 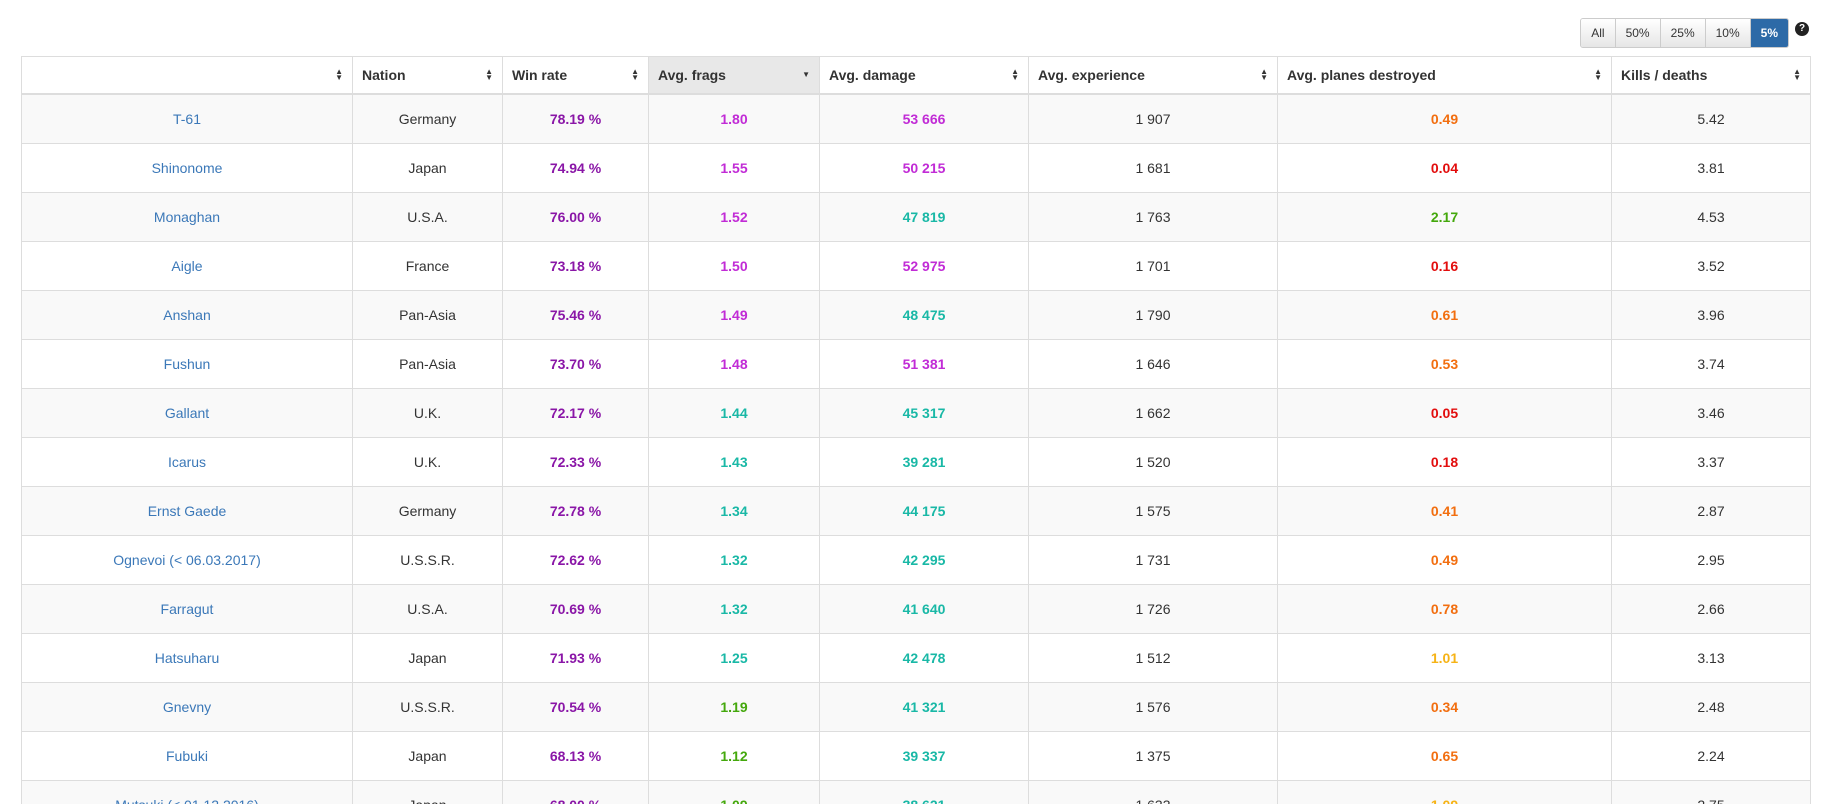 I want to click on ship-name-link: Monaghan, so click(x=187, y=217).